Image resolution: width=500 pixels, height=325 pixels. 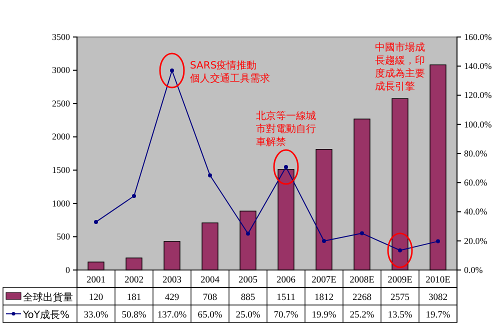 What do you see at coordinates (48, 297) in the screenshot?
I see `legend-label: 全球出貨量` at bounding box center [48, 297].